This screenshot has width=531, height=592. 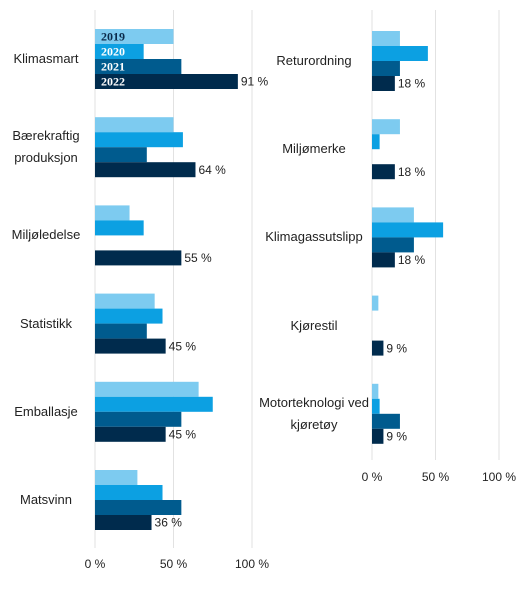 I want to click on category-label: Klimagassutslipp, so click(x=314, y=237).